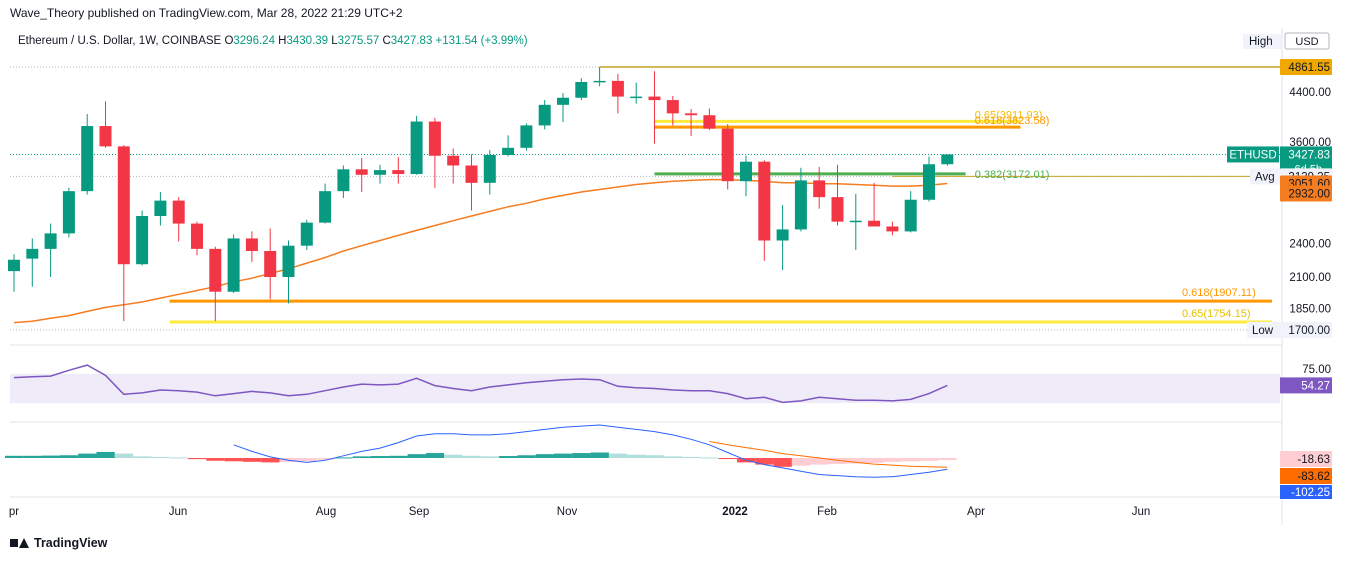  What do you see at coordinates (229, 41) in the screenshot?
I see `open-label: O` at bounding box center [229, 41].